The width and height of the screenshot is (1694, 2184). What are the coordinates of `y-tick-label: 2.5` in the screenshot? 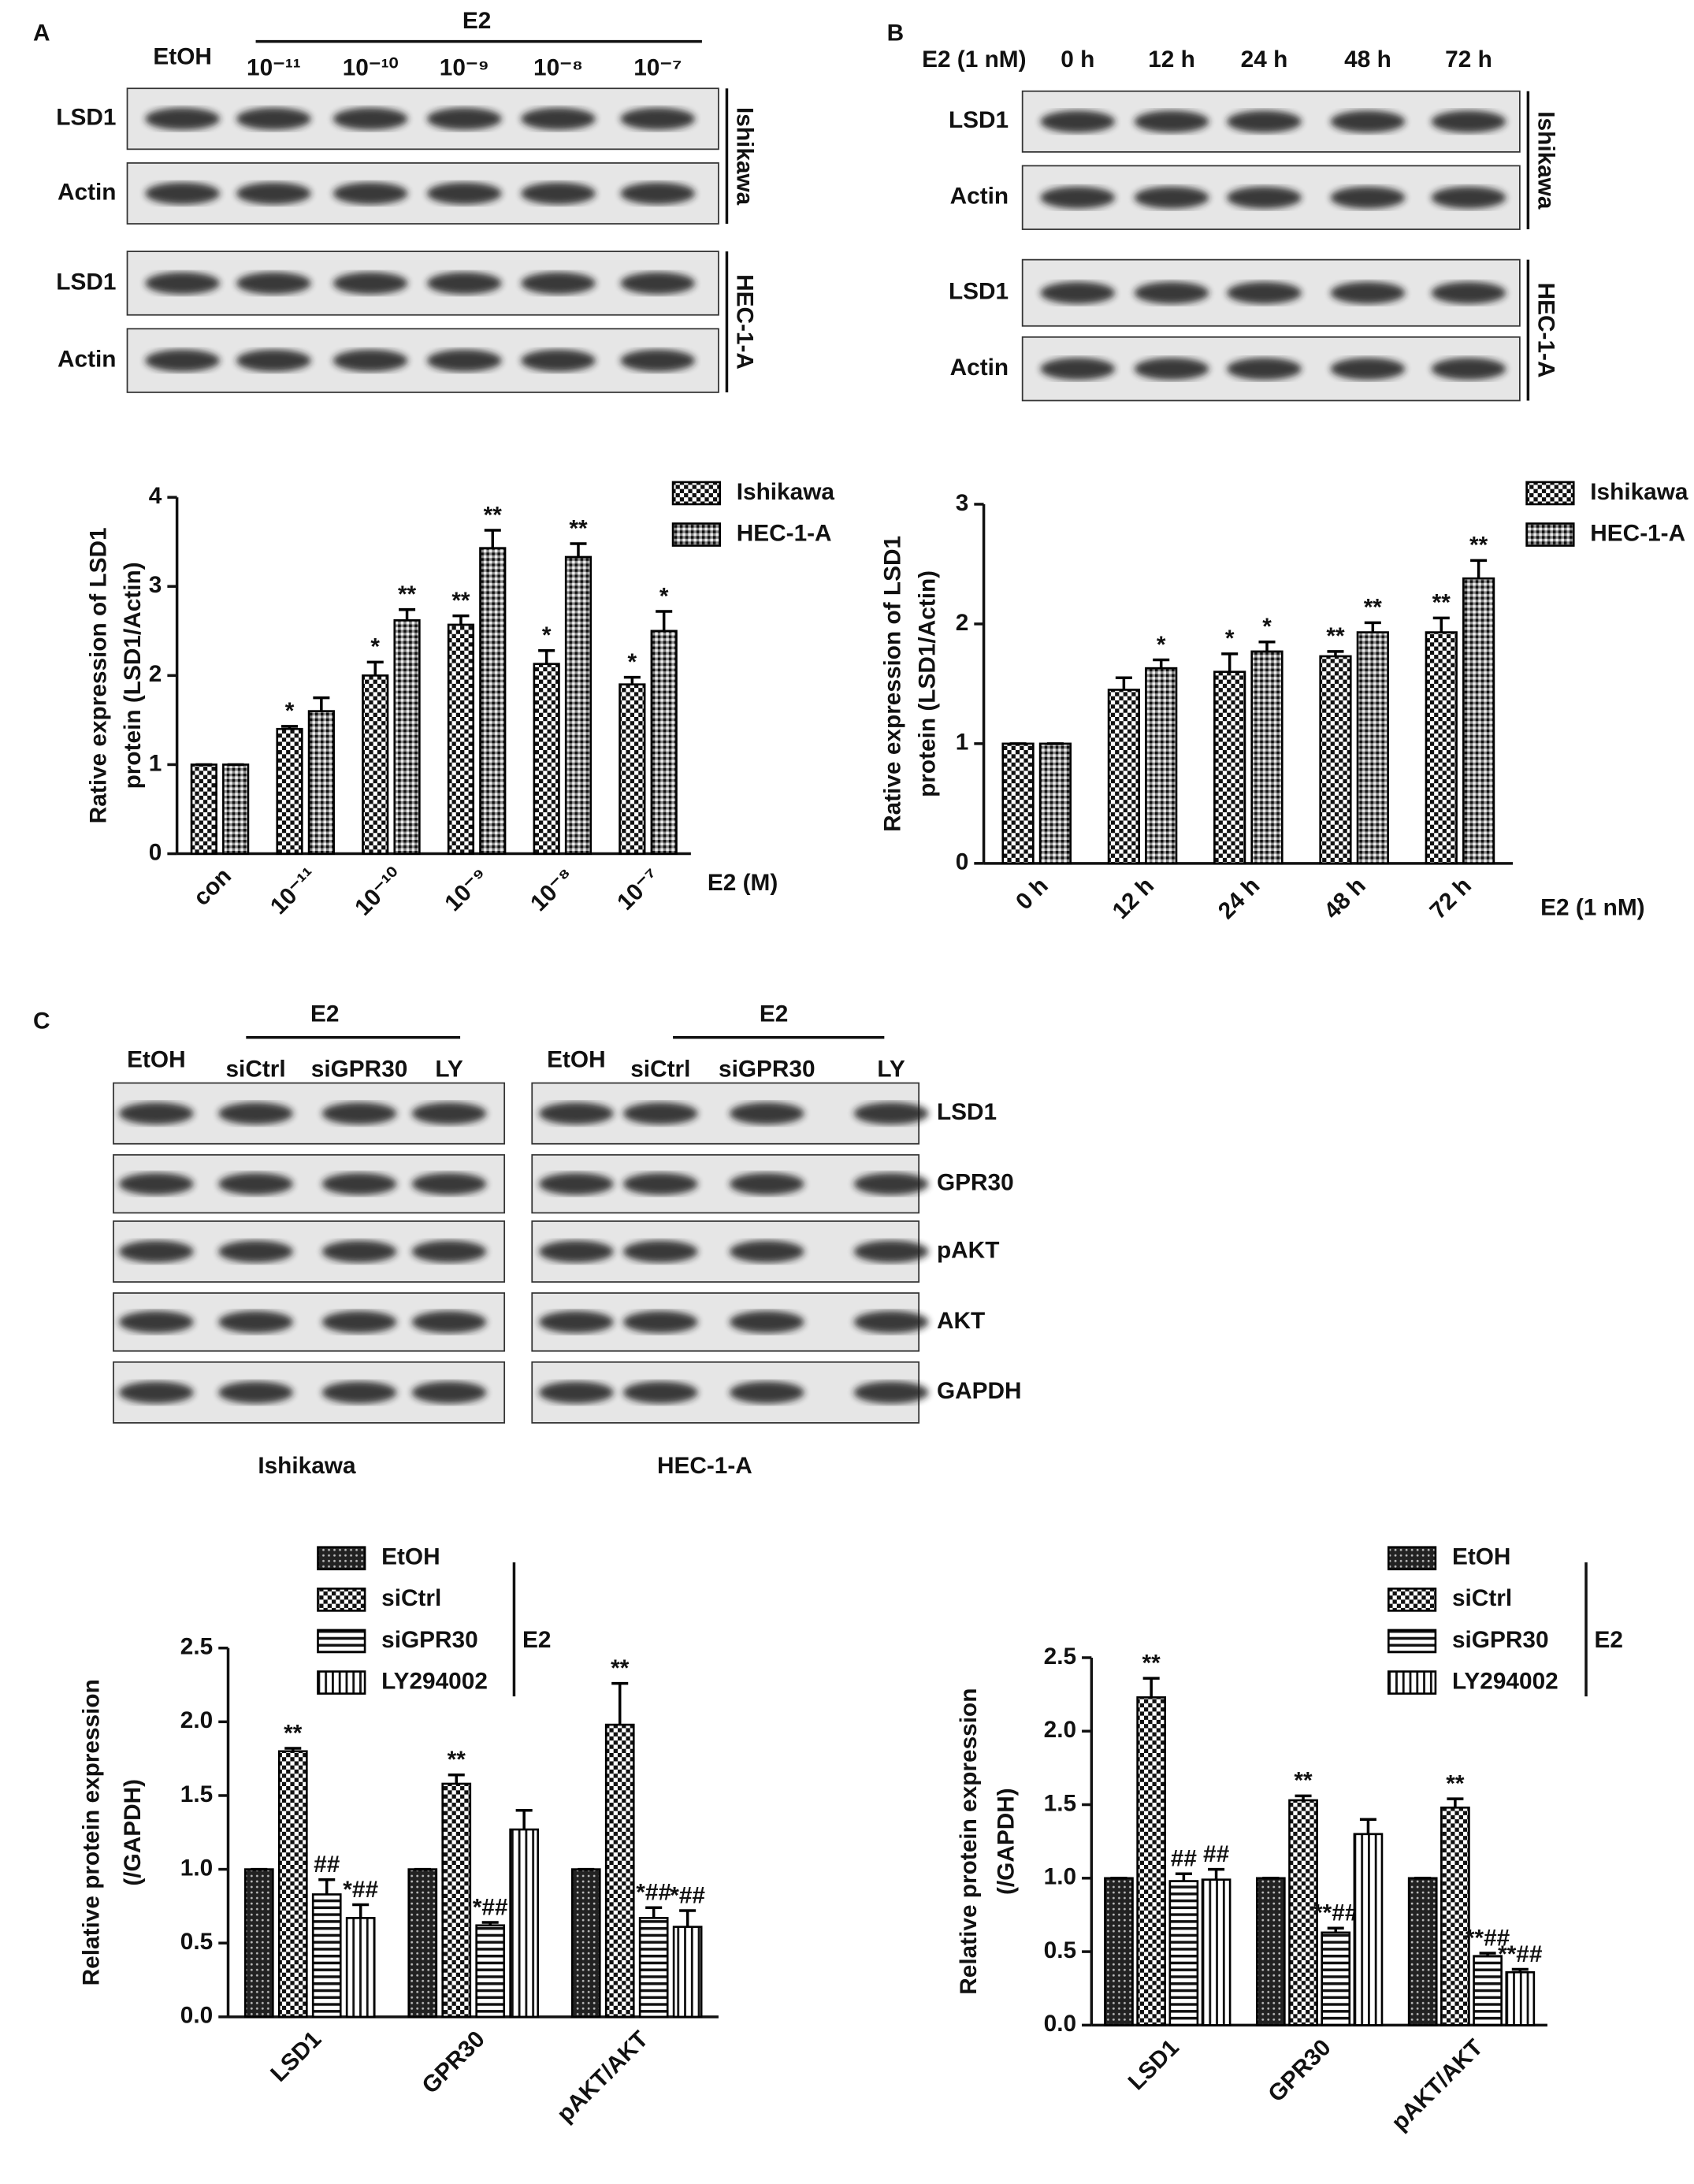 It's located at (1060, 1657).